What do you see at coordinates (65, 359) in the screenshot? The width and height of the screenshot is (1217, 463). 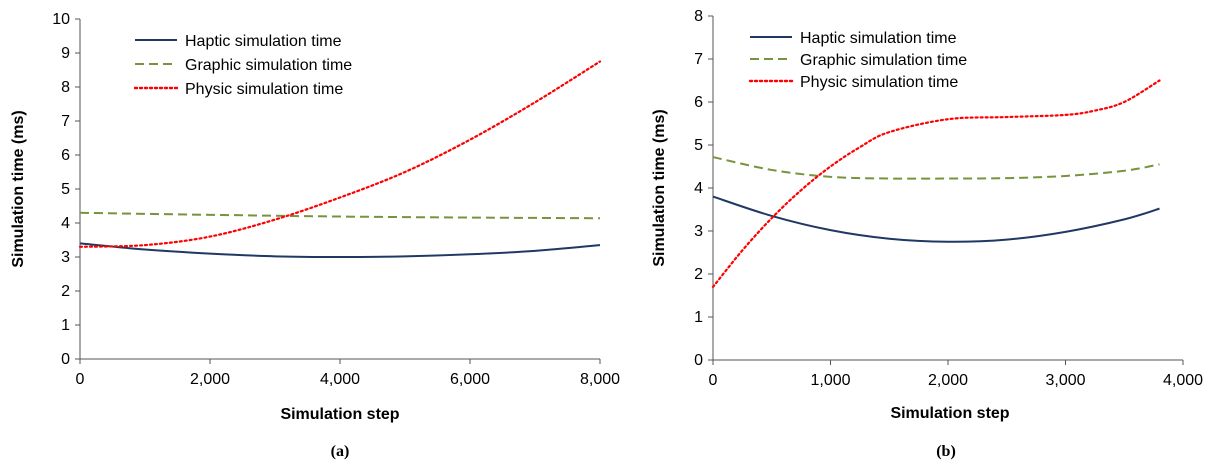 I see `chart-a-ytick-label: 0` at bounding box center [65, 359].